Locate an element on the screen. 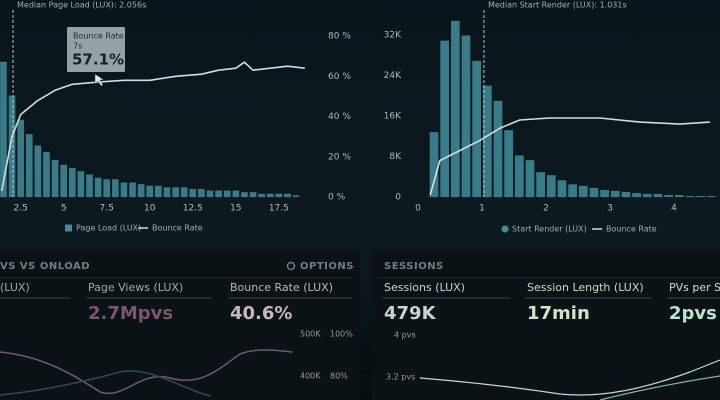 Image resolution: width=720 pixels, height=400 pixels. y-tick-label: 16K is located at coordinates (393, 117).